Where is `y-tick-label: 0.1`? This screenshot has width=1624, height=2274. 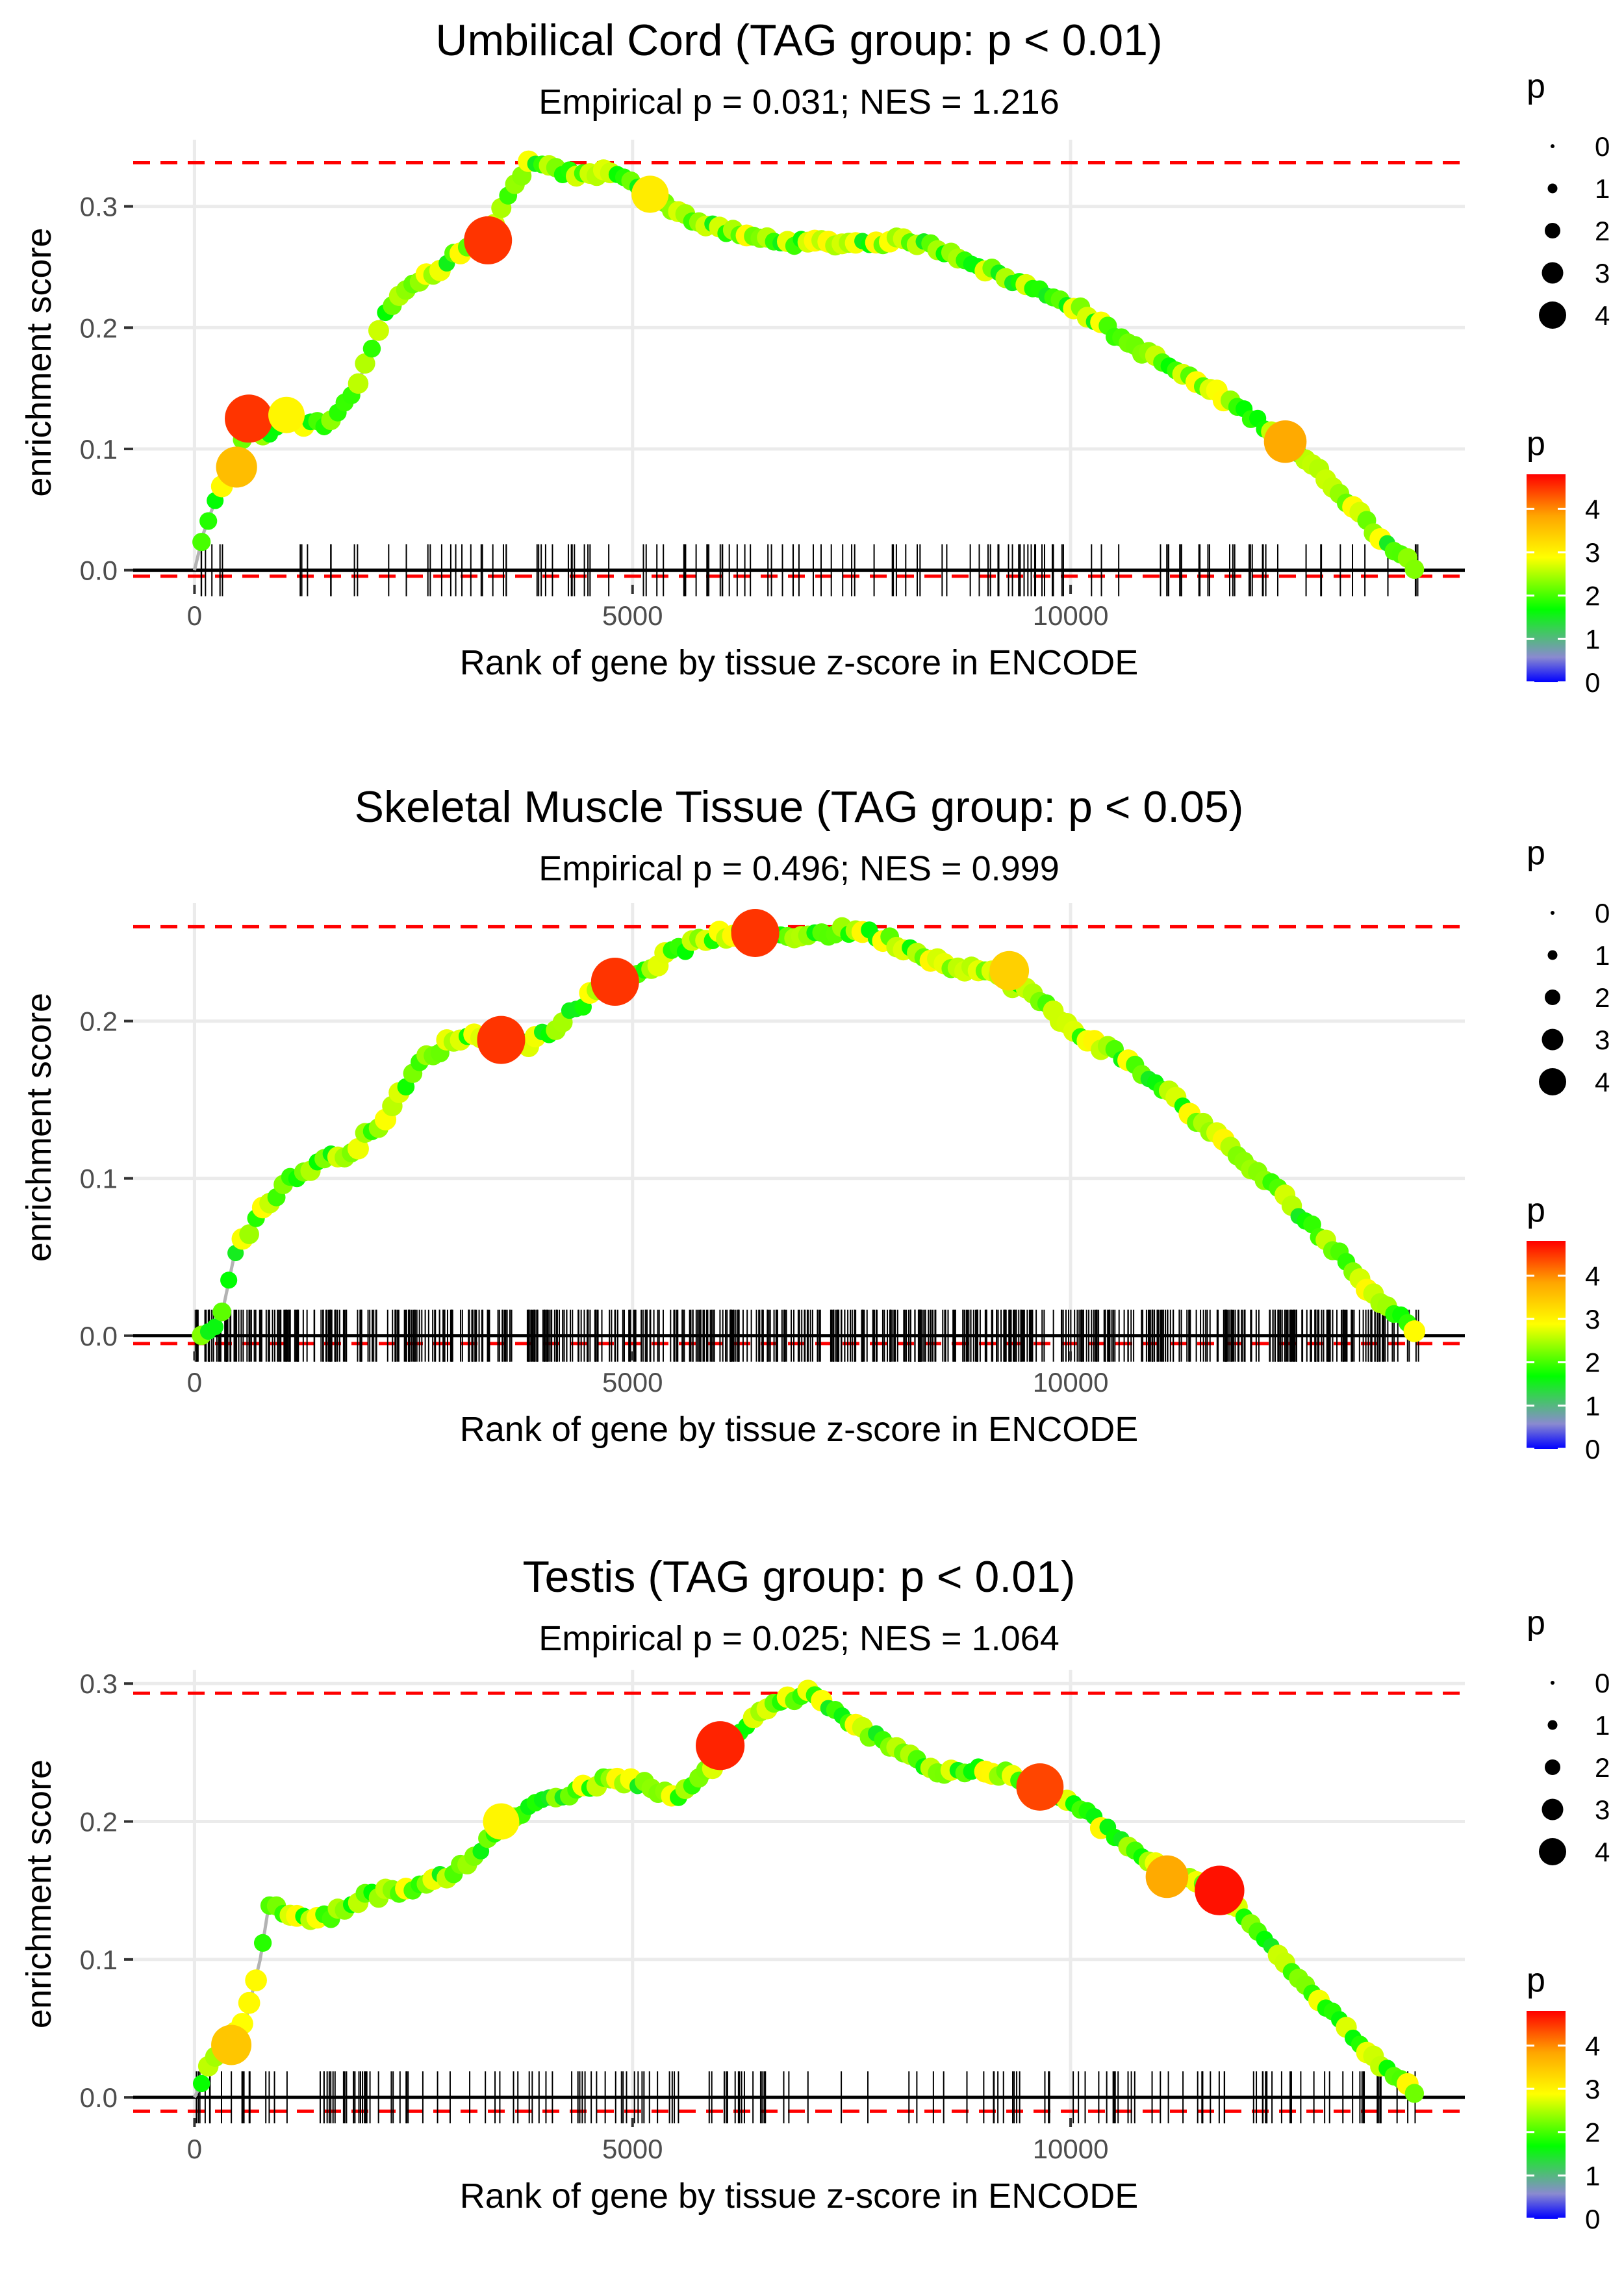
y-tick-label: 0.1 is located at coordinates (99, 449).